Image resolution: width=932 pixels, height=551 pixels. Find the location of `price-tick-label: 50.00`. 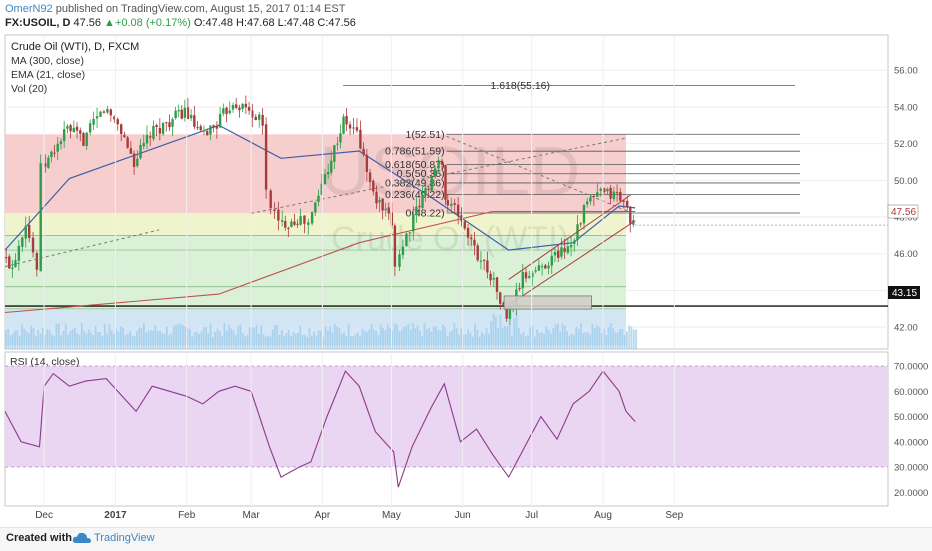

price-tick-label: 50.00 is located at coordinates (906, 181).